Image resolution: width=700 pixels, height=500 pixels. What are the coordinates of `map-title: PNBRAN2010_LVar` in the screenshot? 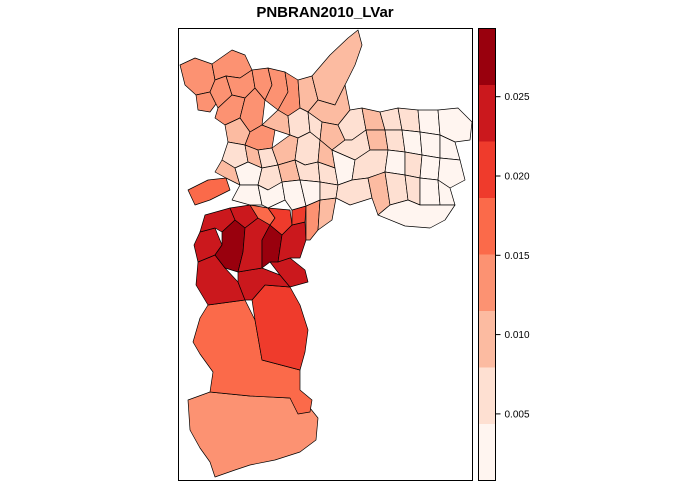 It's located at (325, 12).